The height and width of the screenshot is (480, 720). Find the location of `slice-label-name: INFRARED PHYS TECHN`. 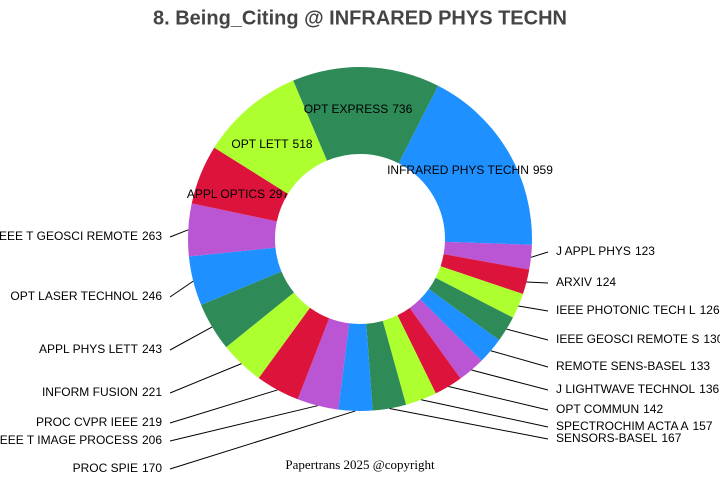

slice-label-name: INFRARED PHYS TECHN is located at coordinates (458, 170).